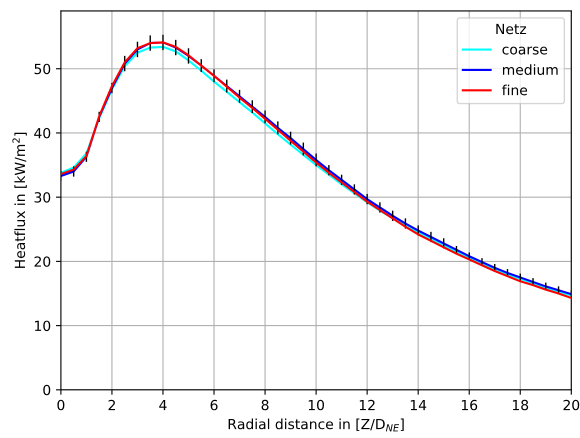 The height and width of the screenshot is (438, 580). Describe the element at coordinates (42, 326) in the screenshot. I see `y-tick-label: 10` at that location.